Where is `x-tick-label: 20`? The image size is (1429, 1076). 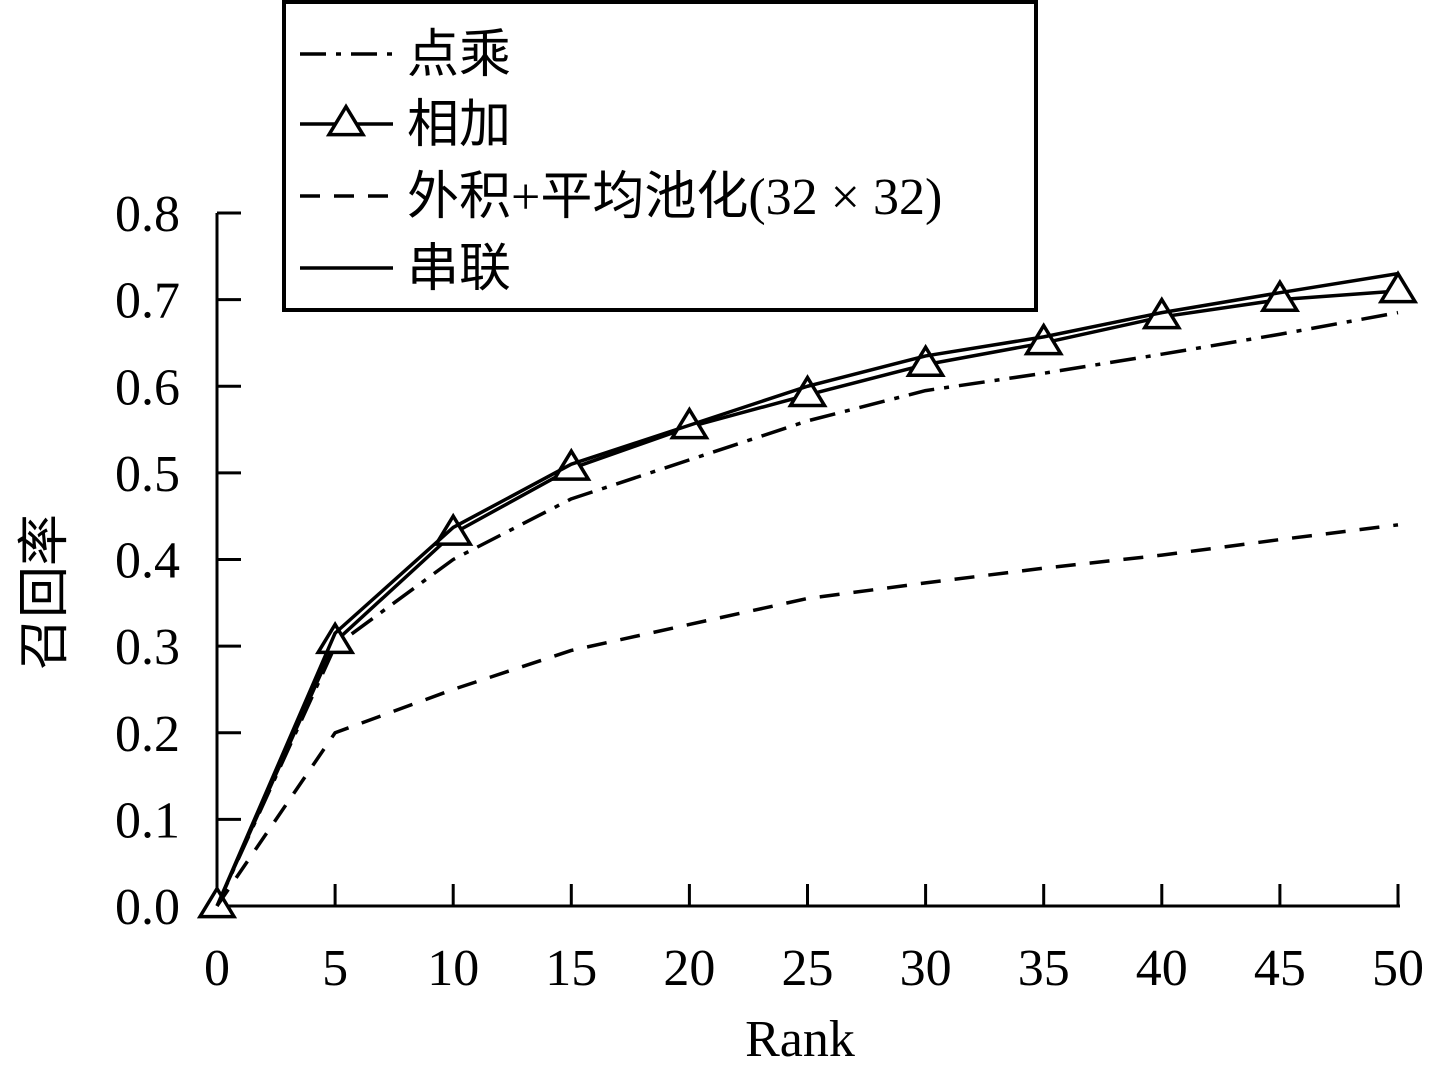 x-tick-label: 20 is located at coordinates (689, 968).